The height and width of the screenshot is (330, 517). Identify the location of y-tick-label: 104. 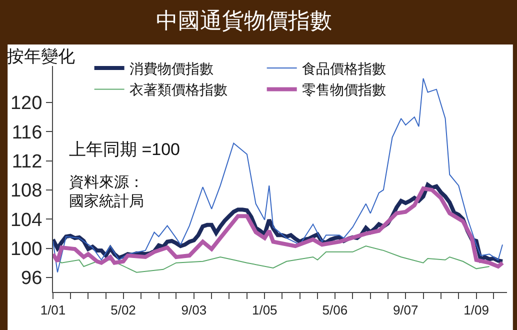
(26, 220).